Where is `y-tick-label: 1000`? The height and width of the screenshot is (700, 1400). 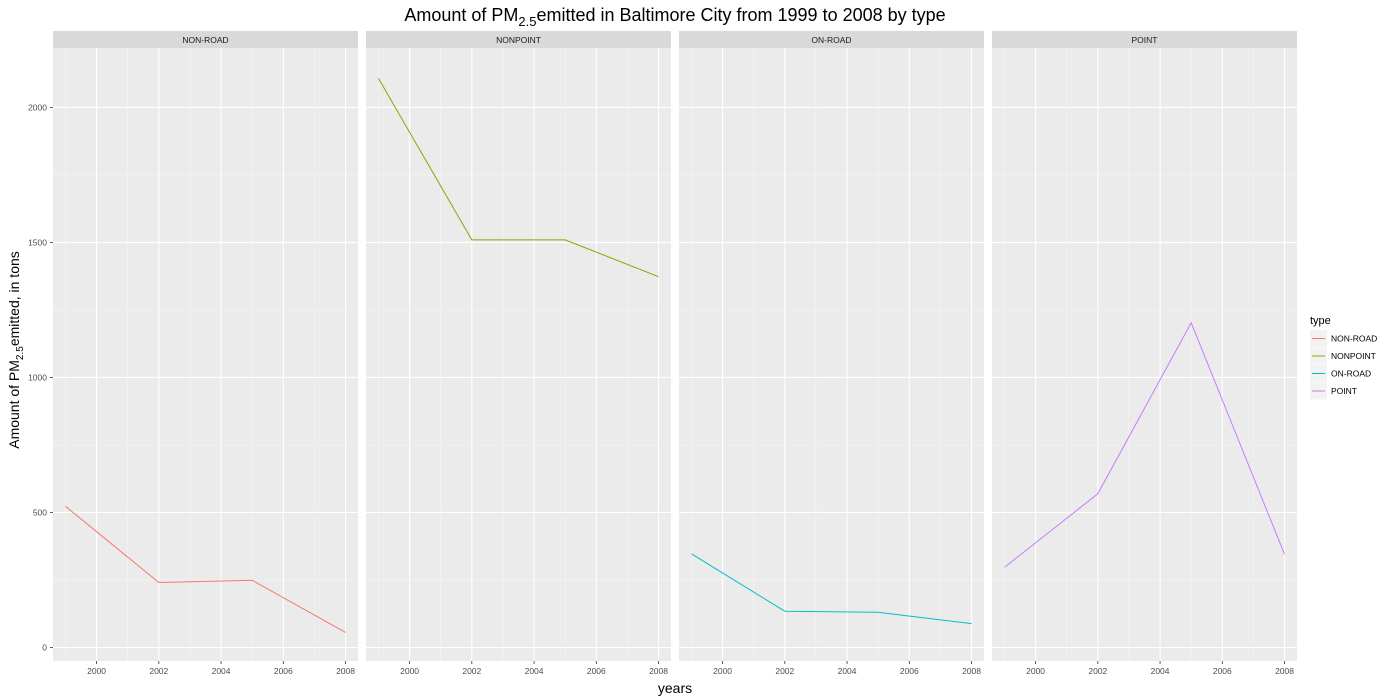 y-tick-label: 1000 is located at coordinates (37, 377).